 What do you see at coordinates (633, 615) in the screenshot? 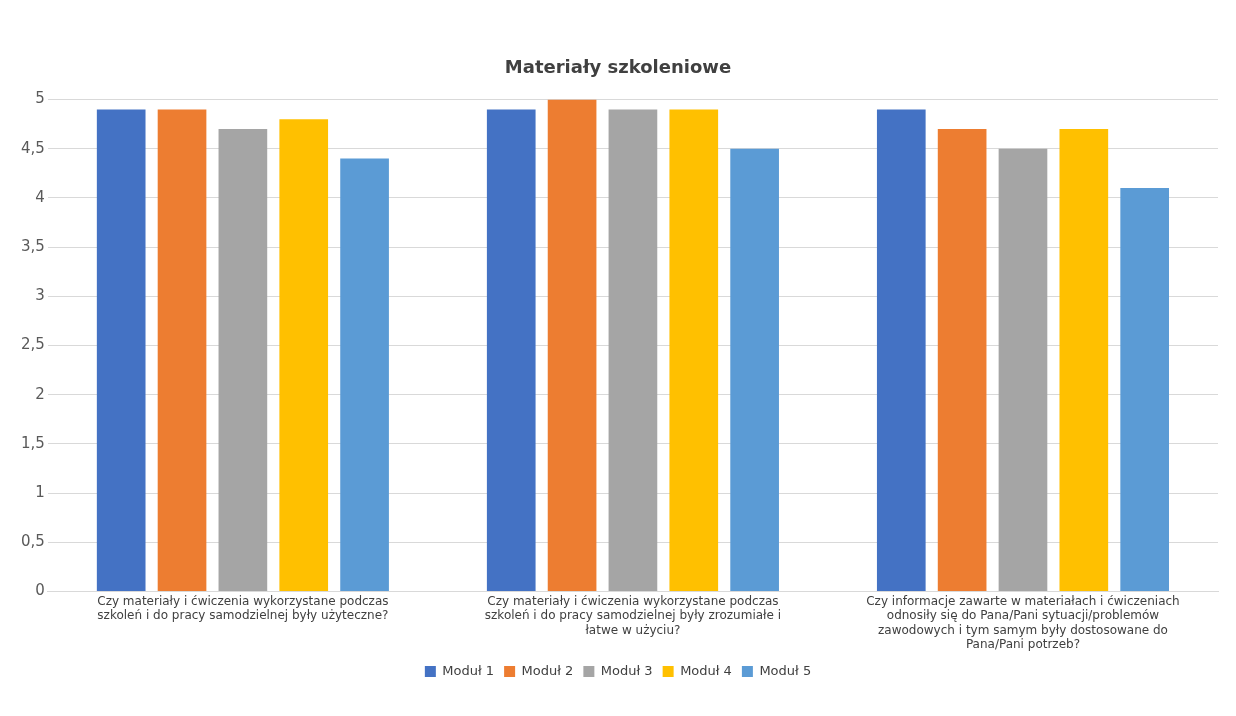
I see `x-tick-label: Czy materiały i ćwiczenia wykorzystane podczas szkoleń i do pracy samodzielnej były zrozumiałe i łatwe w użyciu?` at bounding box center [633, 615].